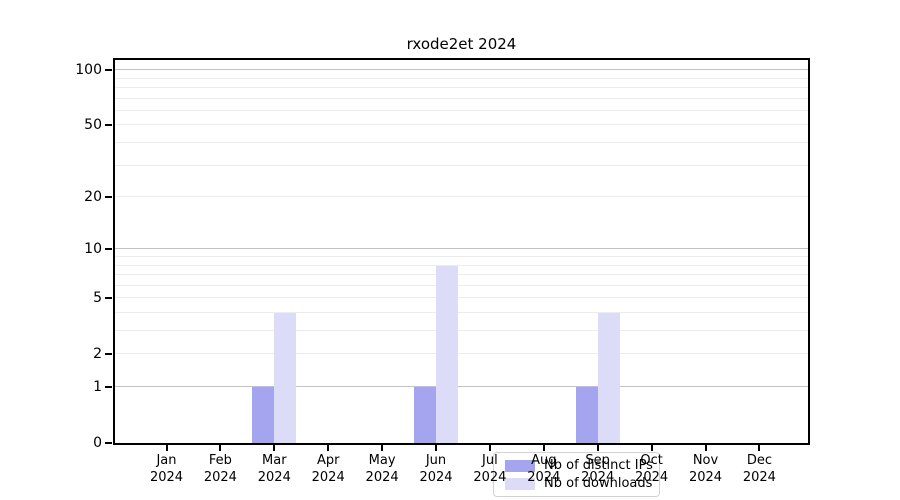 This screenshot has width=900, height=500. What do you see at coordinates (93, 197) in the screenshot?
I see `y-label-20: 20` at bounding box center [93, 197].